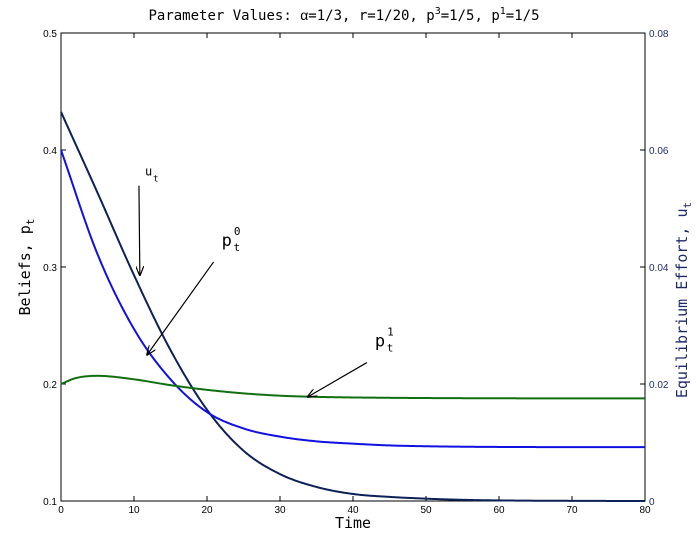 This screenshot has height=533, width=697. Describe the element at coordinates (280, 510) in the screenshot. I see `x-tick-label: 30` at that location.